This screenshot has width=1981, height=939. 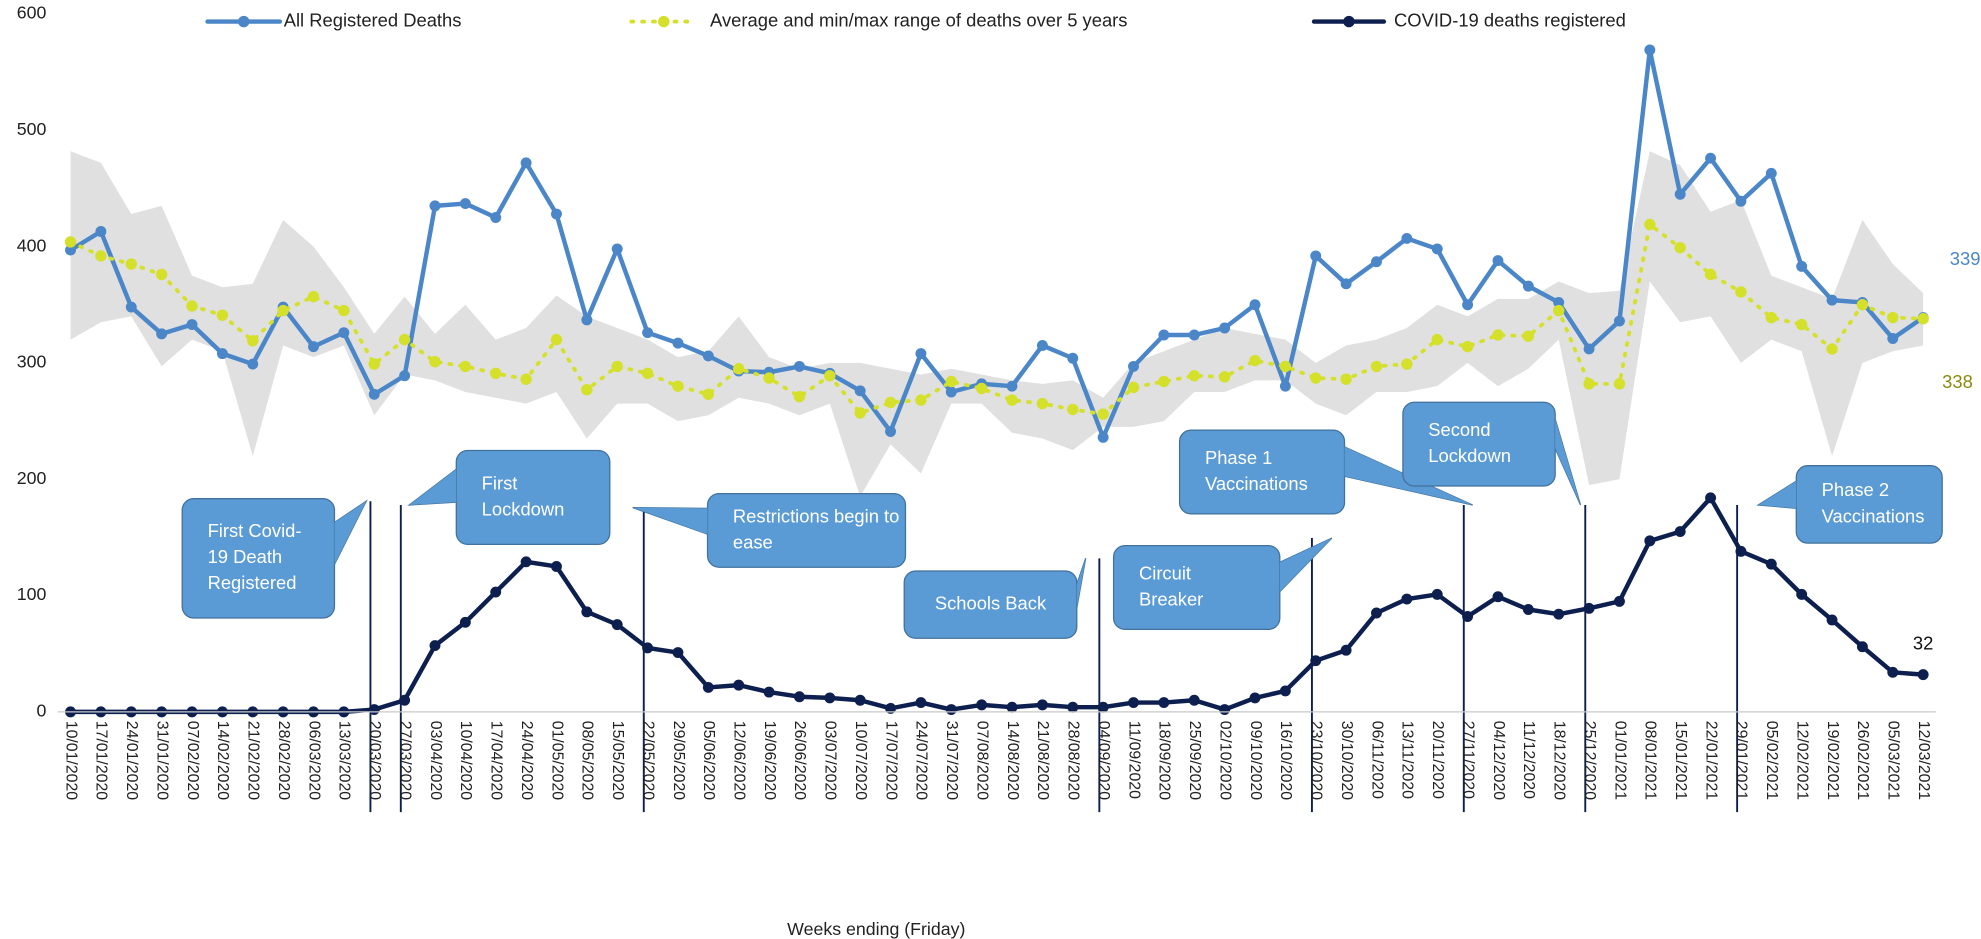 I want to click on x-tick-label: 15/05/2020, so click(x=617, y=761).